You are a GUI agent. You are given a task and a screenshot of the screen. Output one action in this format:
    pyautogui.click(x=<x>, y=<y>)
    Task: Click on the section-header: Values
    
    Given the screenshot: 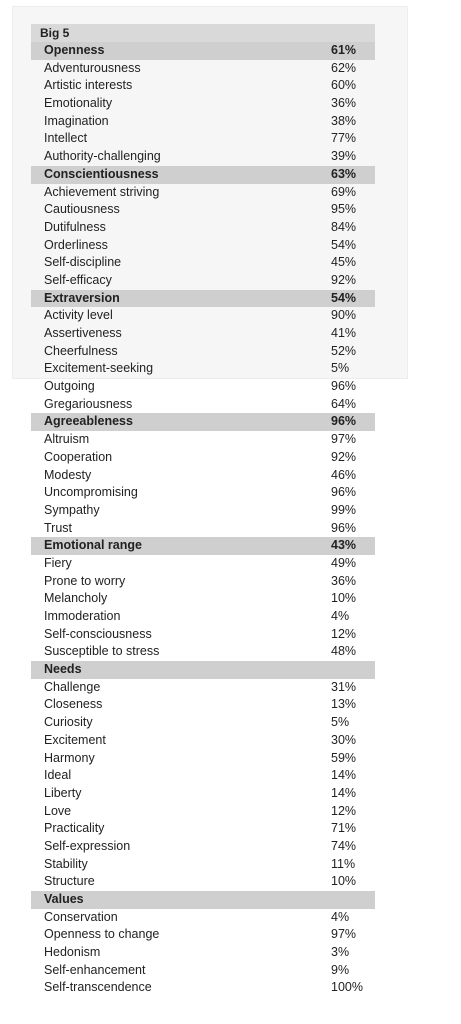 What is the action you would take?
    pyautogui.click(x=203, y=900)
    